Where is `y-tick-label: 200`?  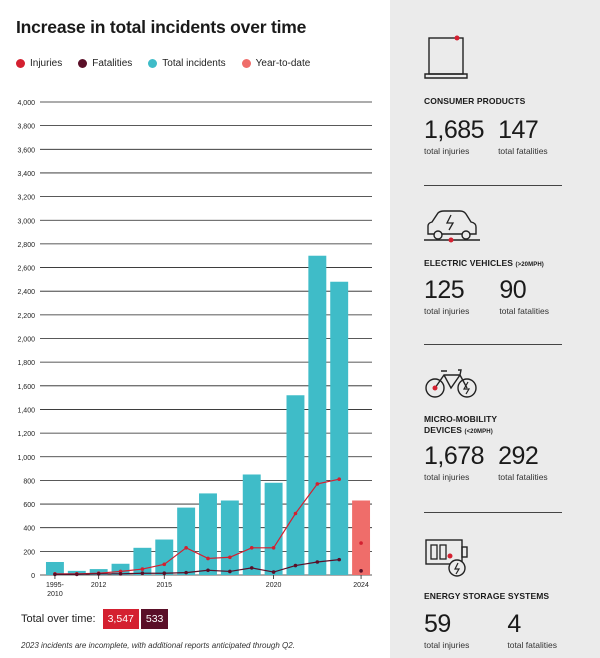 y-tick-label: 200 is located at coordinates (29, 552).